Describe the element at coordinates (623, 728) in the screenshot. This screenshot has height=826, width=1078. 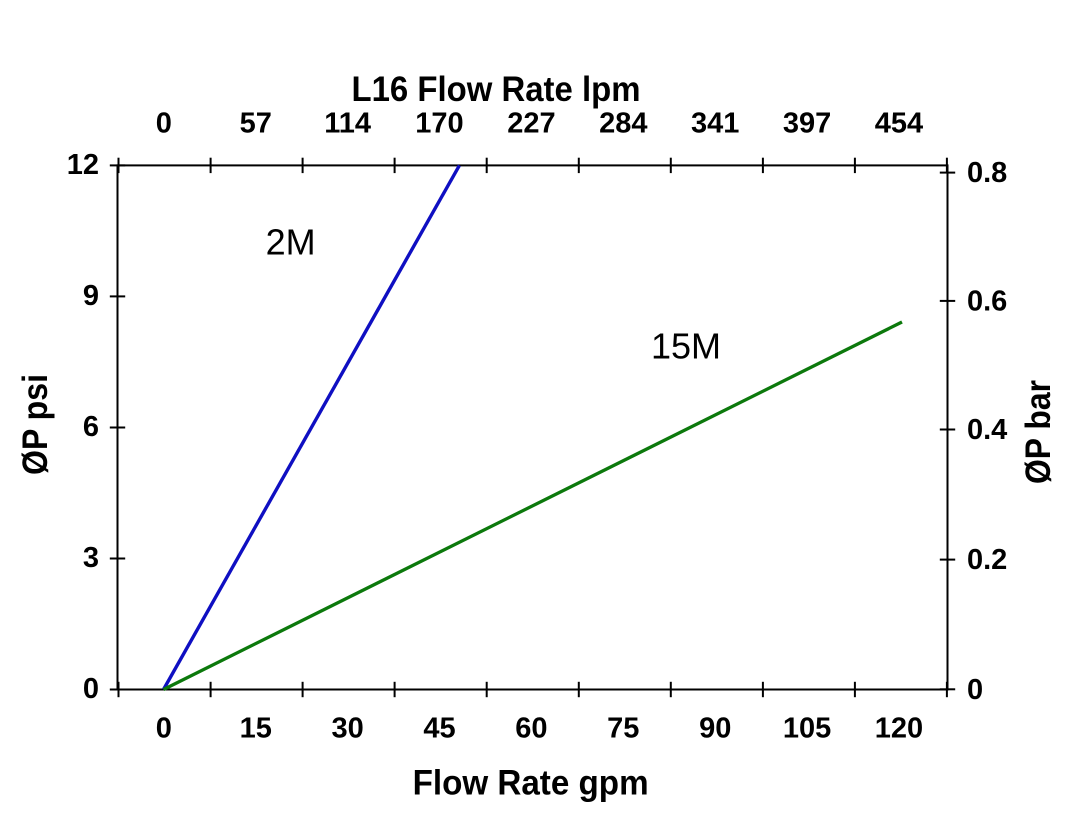
I see `svg-text: 75` at that location.